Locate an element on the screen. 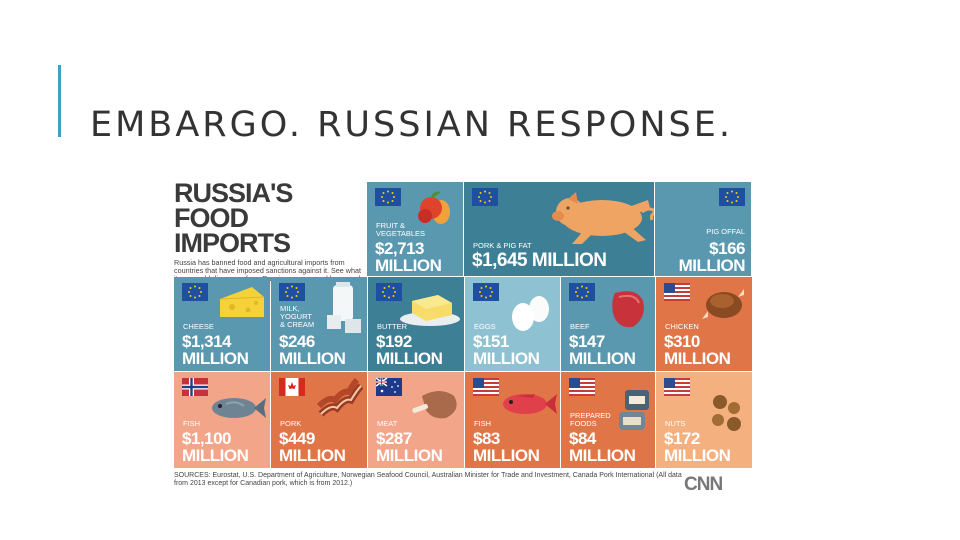  tile-label: FRUIT & VEGETABLES is located at coordinates (401, 229).